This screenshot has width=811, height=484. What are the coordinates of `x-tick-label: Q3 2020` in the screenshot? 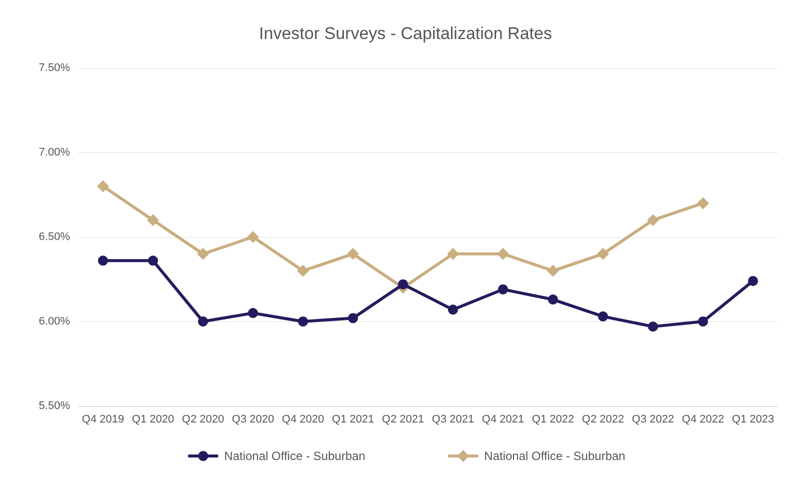 It's located at (253, 420).